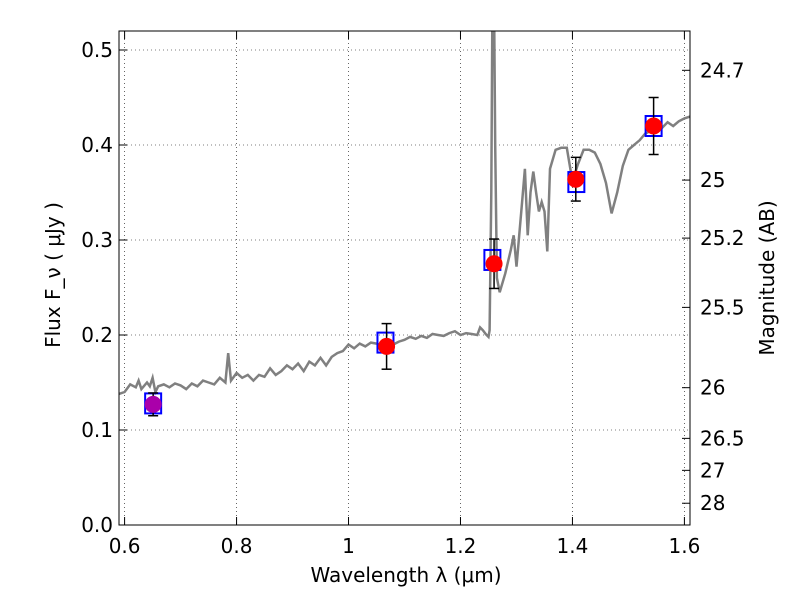 The height and width of the screenshot is (600, 800). Describe the element at coordinates (722, 307) in the screenshot. I see `right-tick-label: 25.5` at that location.